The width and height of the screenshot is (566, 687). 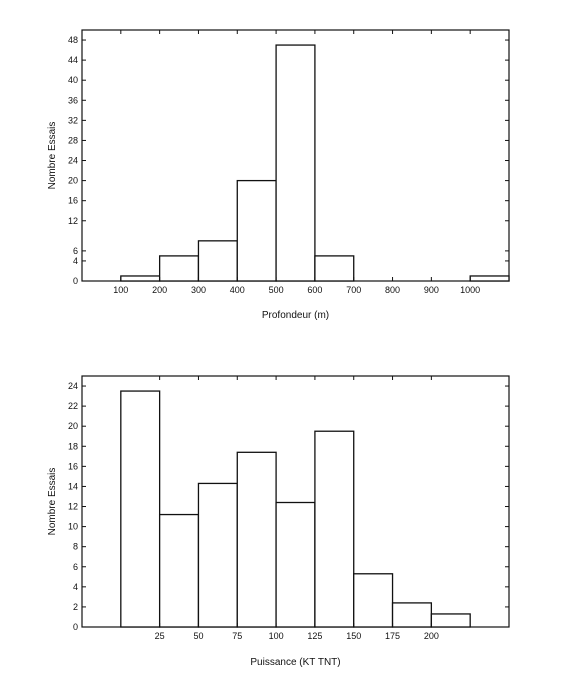 I want to click on x-tick-label: 400, so click(x=237, y=290).